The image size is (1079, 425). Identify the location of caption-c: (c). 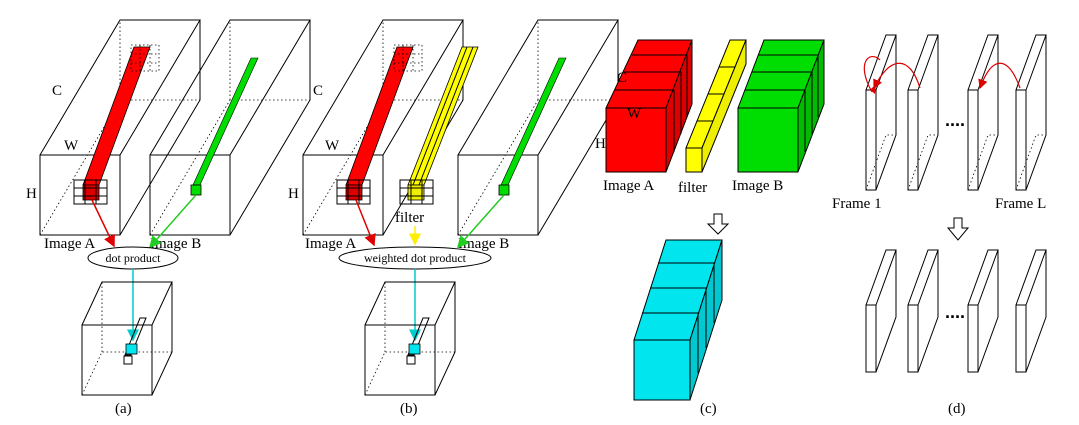
(708, 409).